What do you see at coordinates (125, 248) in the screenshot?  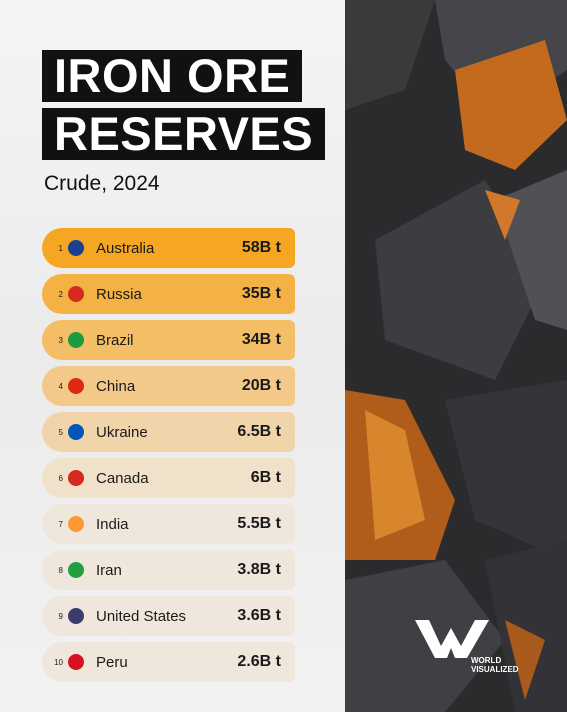 I see `country-name: Australia` at bounding box center [125, 248].